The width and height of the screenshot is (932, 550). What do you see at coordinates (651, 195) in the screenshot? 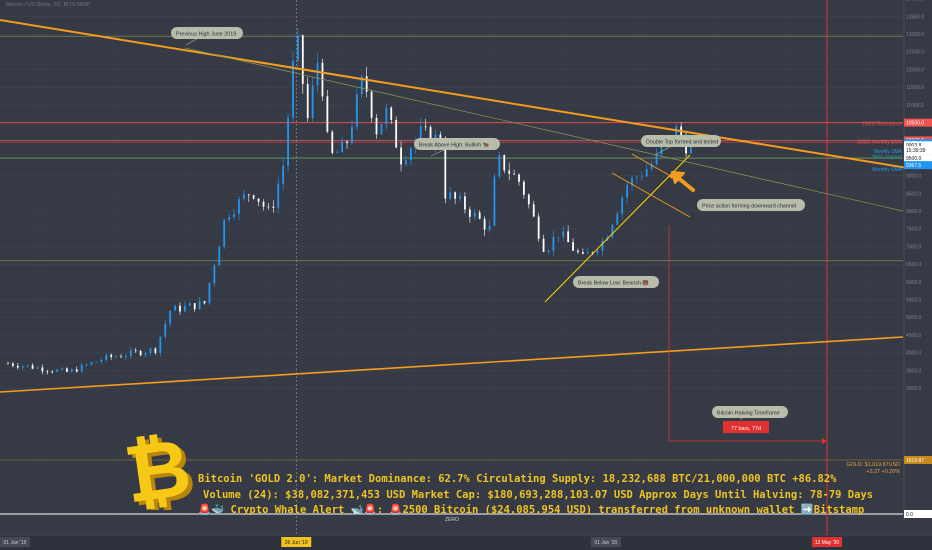
I see `downward-channel-lower` at bounding box center [651, 195].